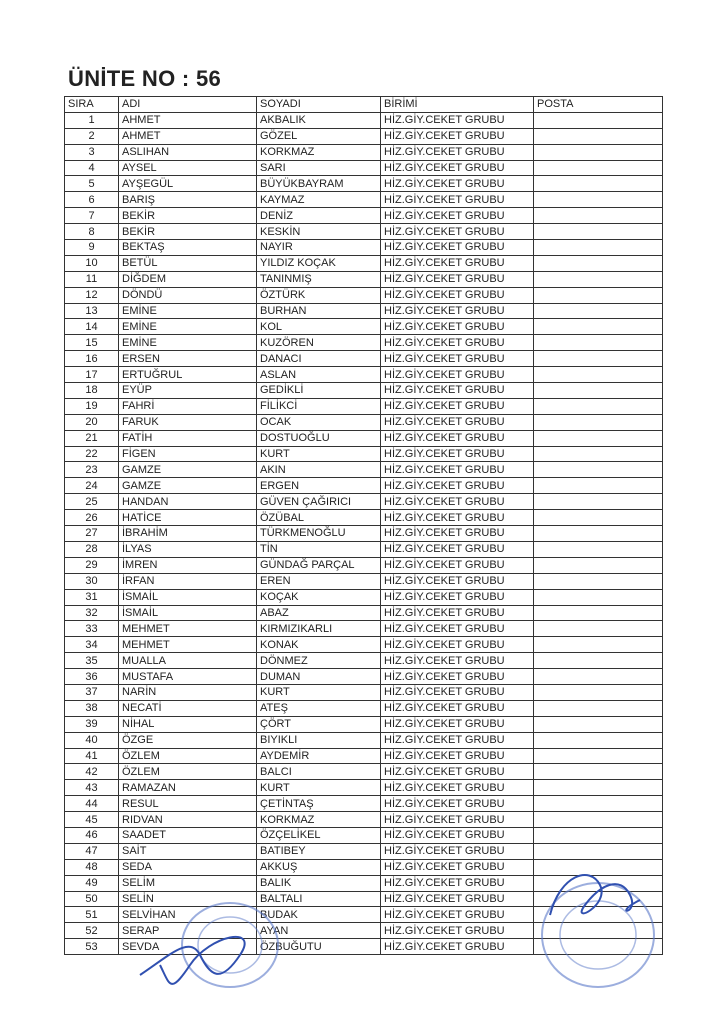 The width and height of the screenshot is (724, 1024). Describe the element at coordinates (187, 772) in the screenshot. I see `adi-cell: ÖZLEM` at that location.